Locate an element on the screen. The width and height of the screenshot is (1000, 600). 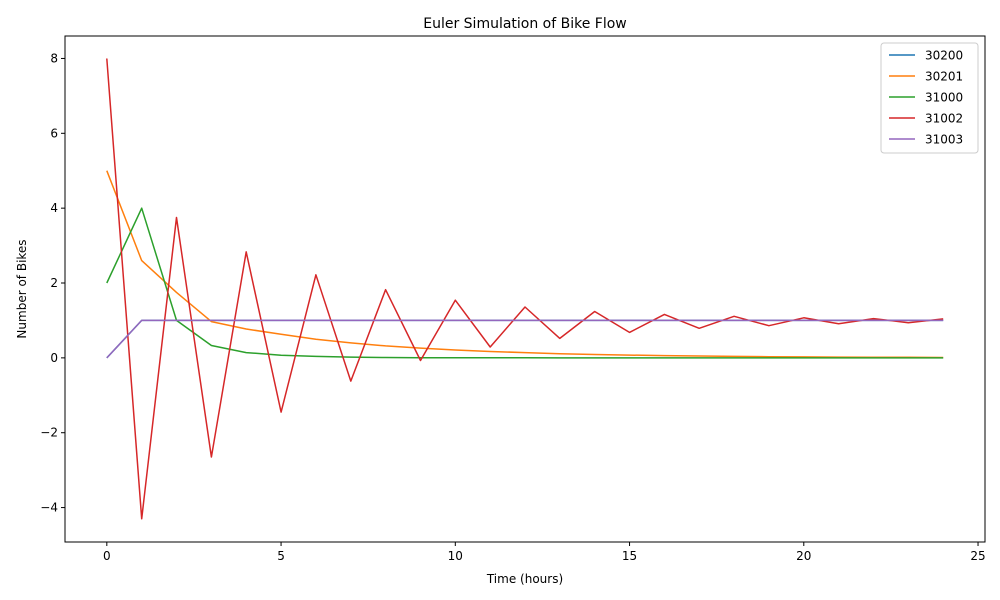
x-tick-label: 25 is located at coordinates (977, 556).